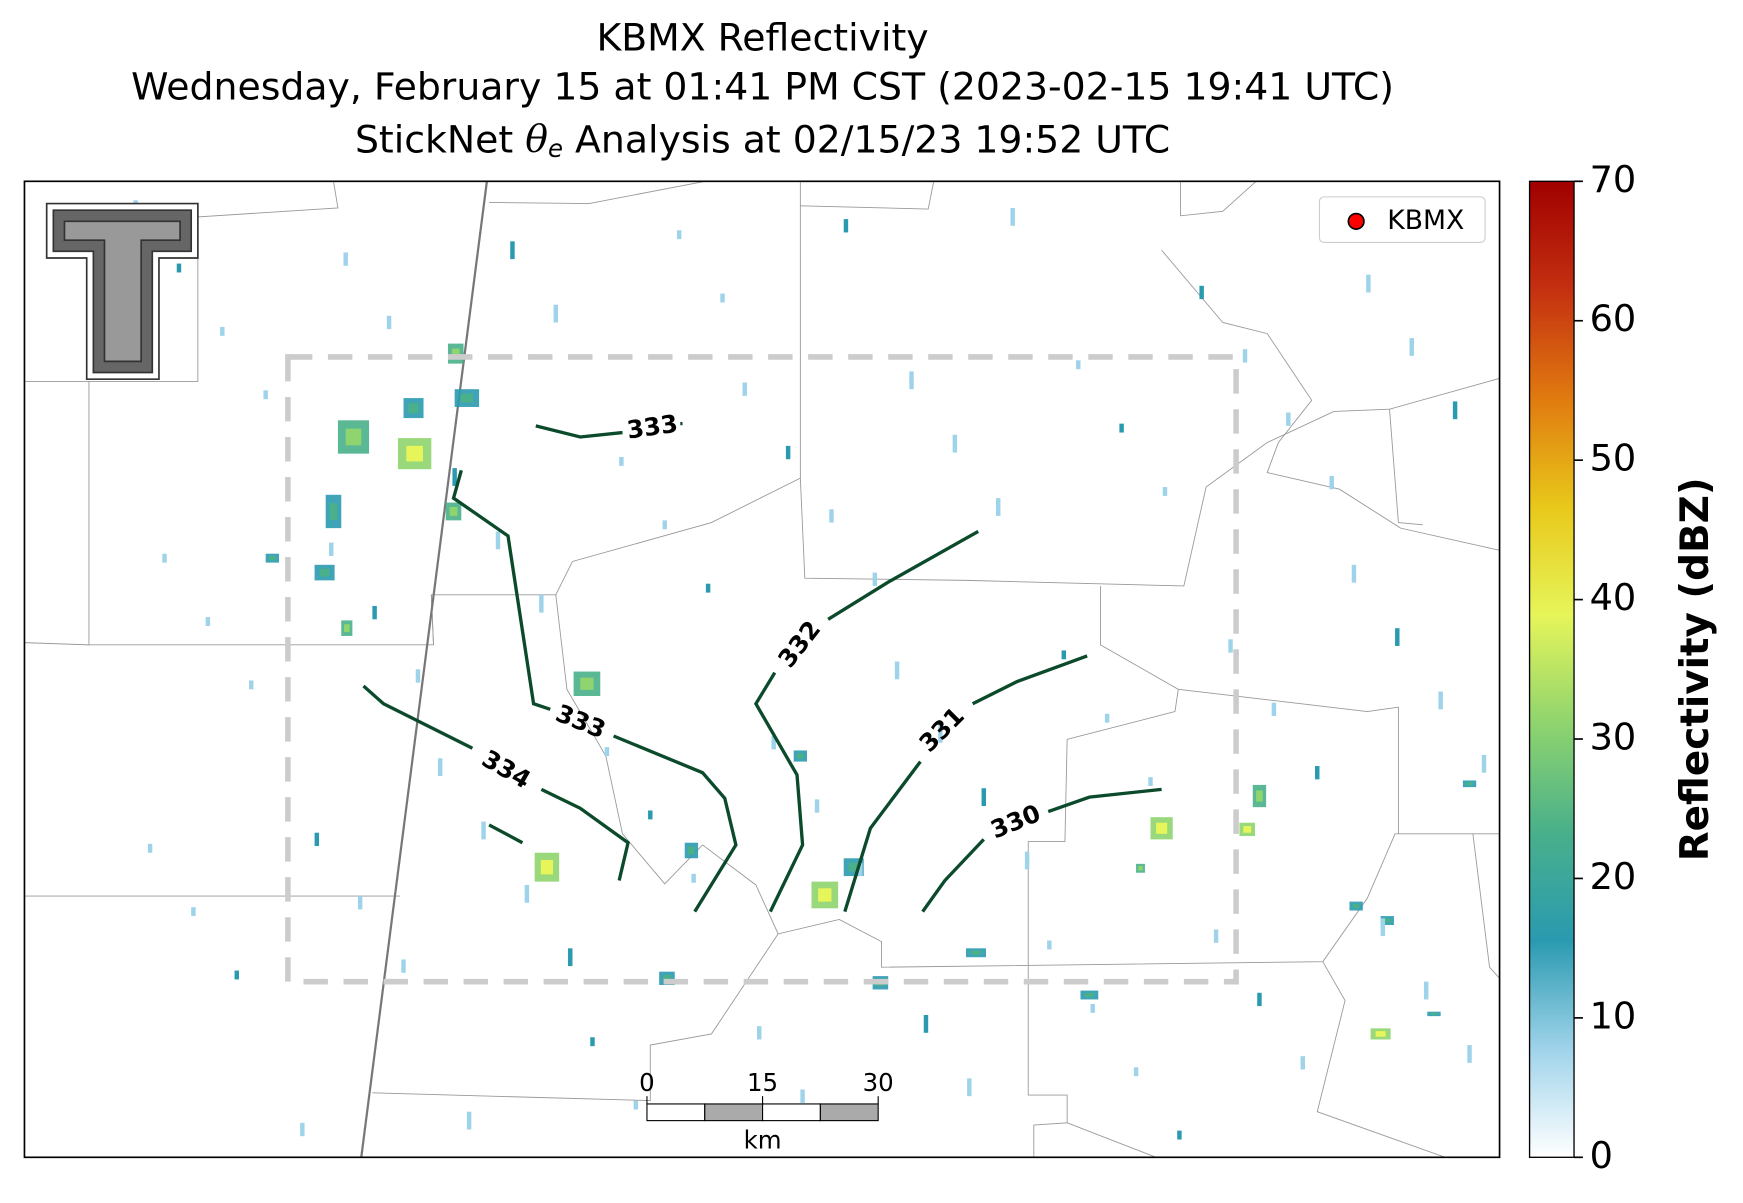  Describe the element at coordinates (1613, 737) in the screenshot. I see `colorbar-tick-label: 30` at that location.